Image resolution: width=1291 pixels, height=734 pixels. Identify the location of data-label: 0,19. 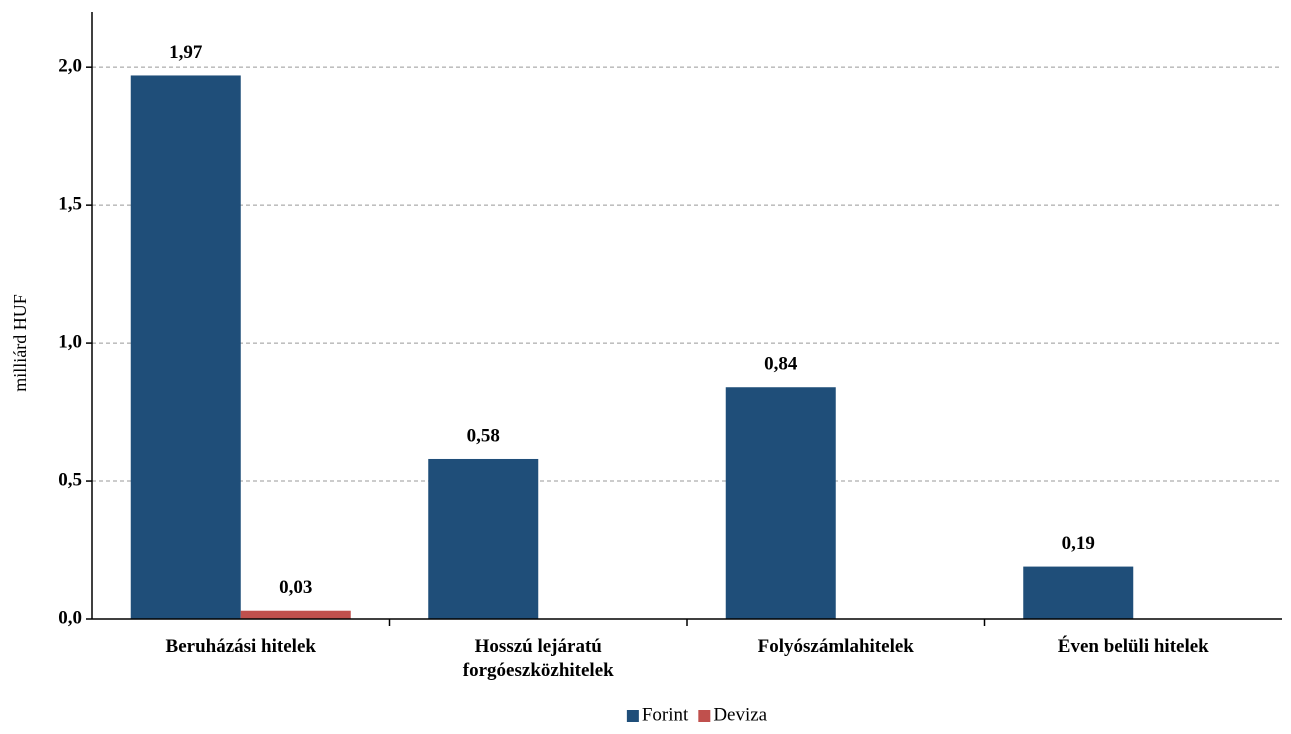
(1078, 543).